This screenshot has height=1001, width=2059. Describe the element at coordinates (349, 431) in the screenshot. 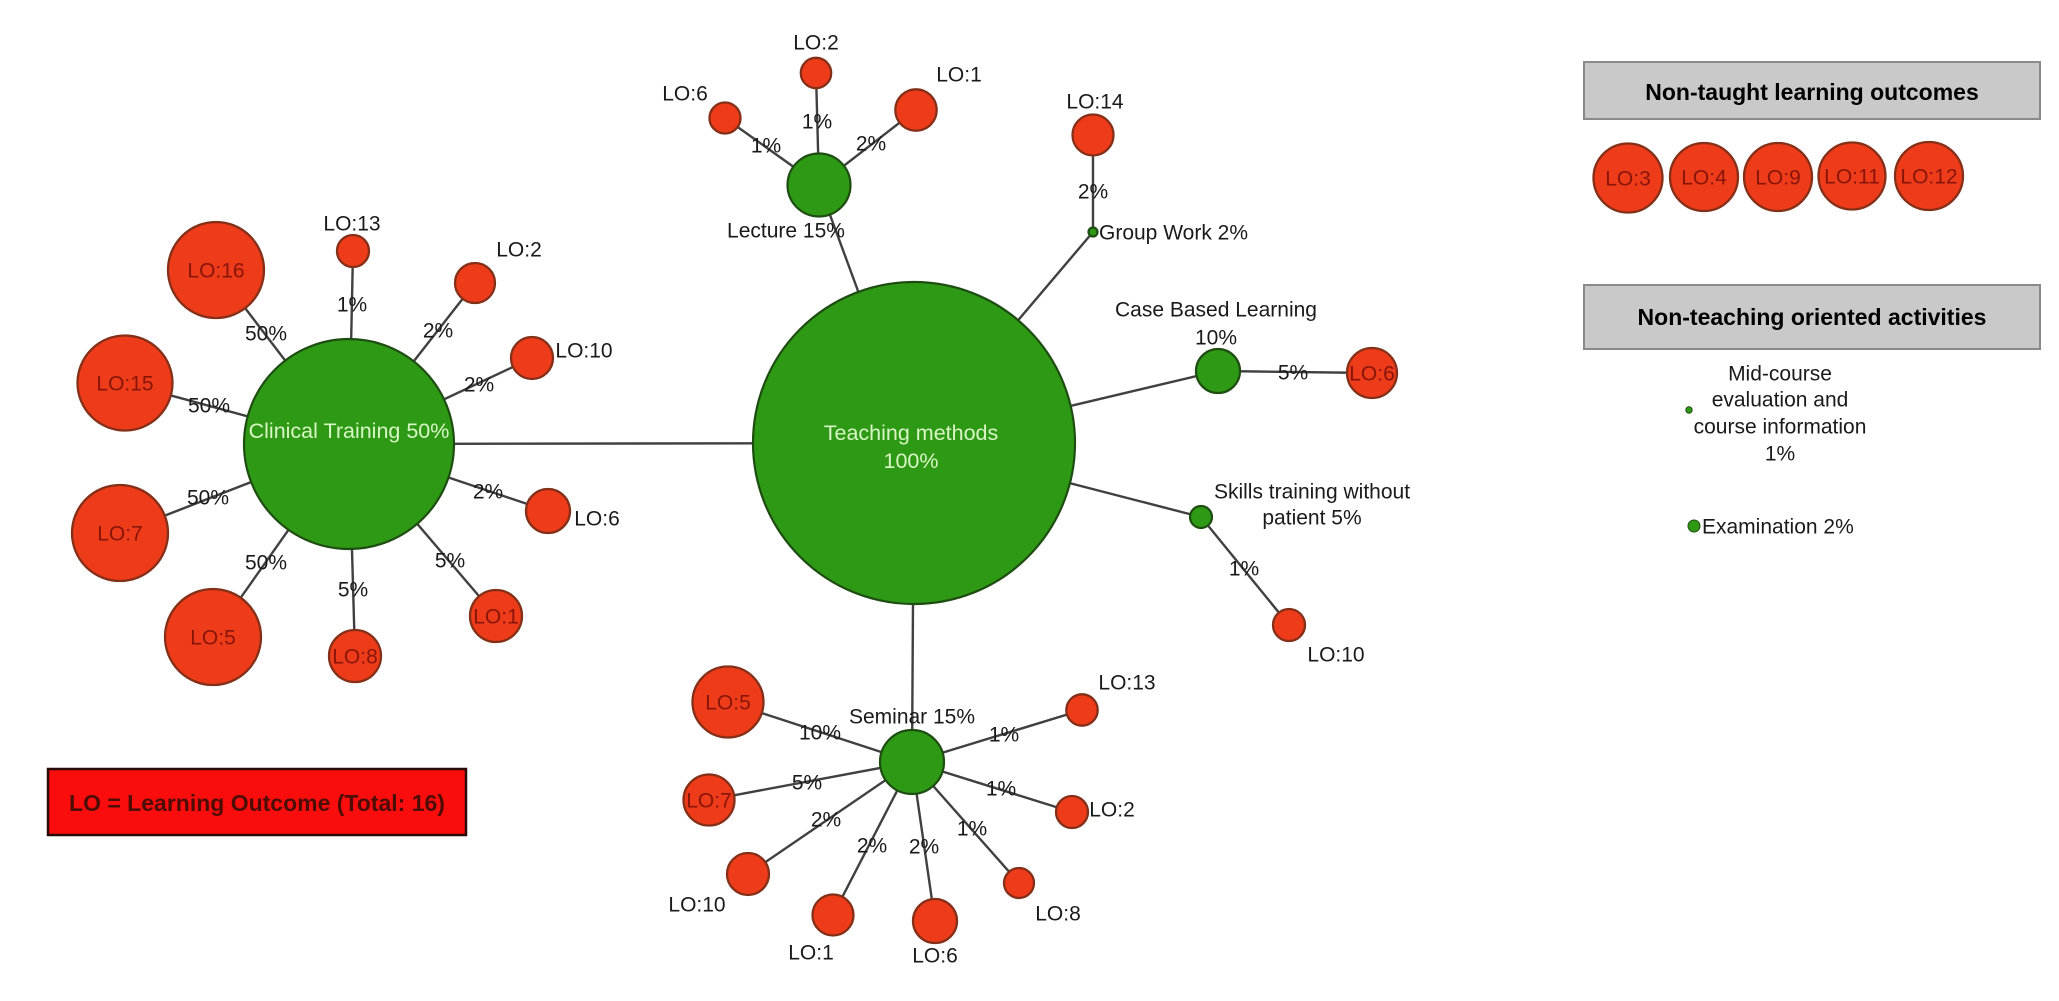

I see `svg-text: Clinical Training 50%` at that location.